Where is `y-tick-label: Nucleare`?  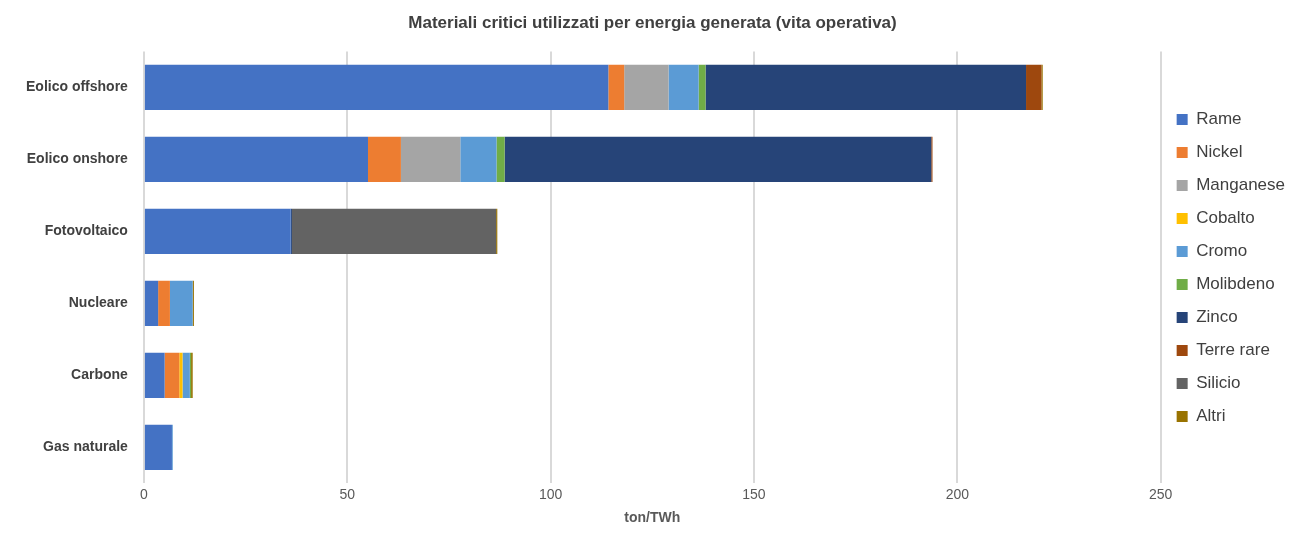 y-tick-label: Nucleare is located at coordinates (98, 302).